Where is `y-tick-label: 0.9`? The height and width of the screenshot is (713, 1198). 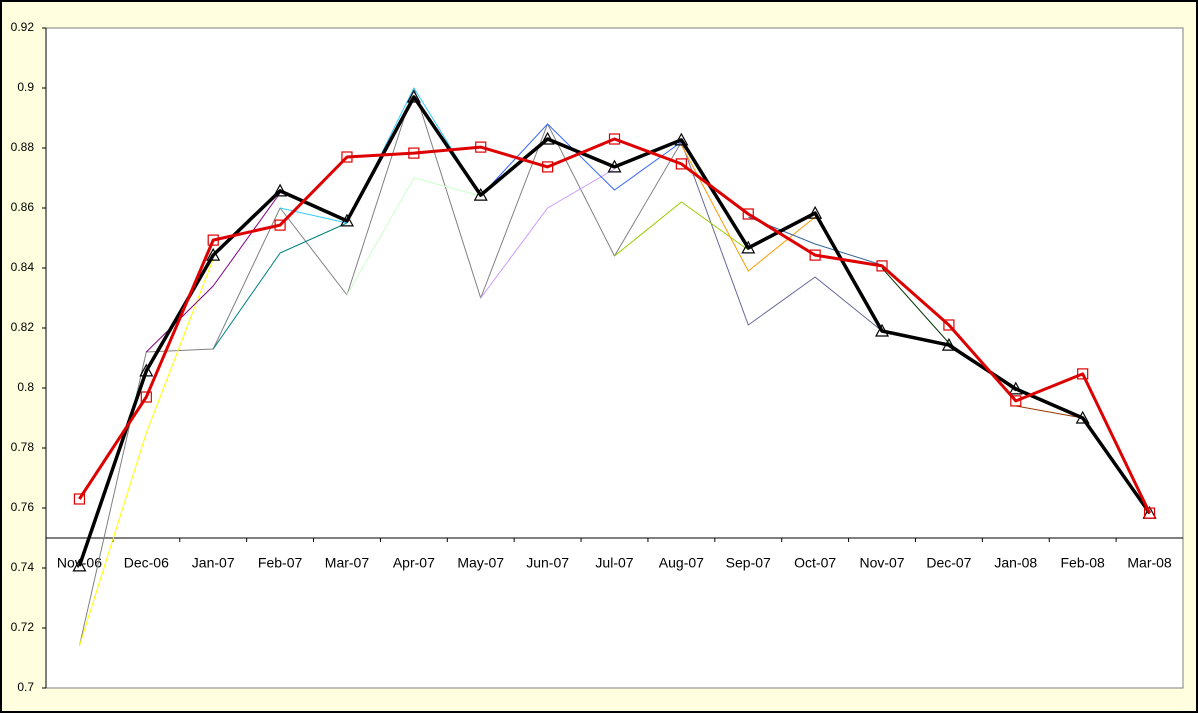
y-tick-label: 0.9 is located at coordinates (25, 87).